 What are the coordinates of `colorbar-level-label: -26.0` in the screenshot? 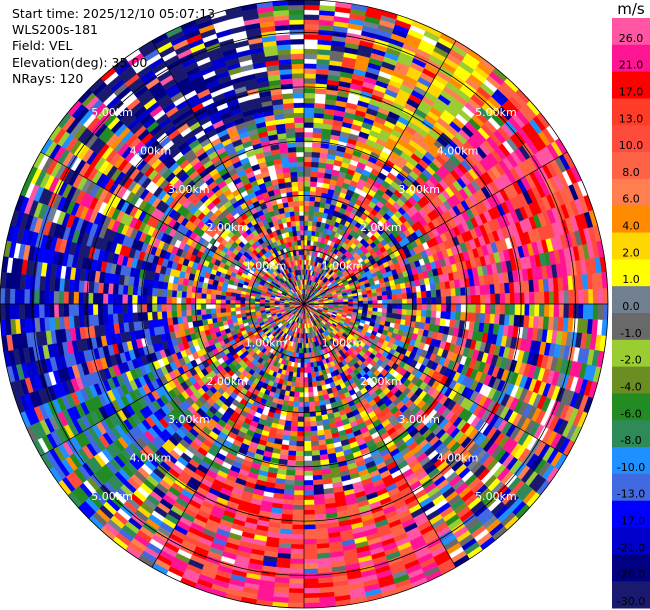 It's located at (631, 574).